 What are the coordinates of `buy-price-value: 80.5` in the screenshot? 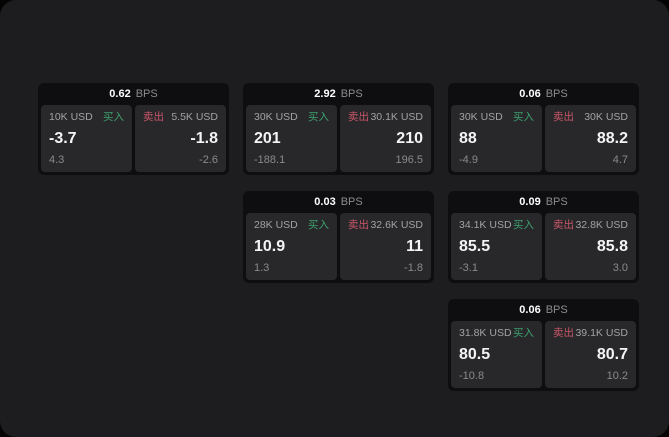 It's located at (475, 354).